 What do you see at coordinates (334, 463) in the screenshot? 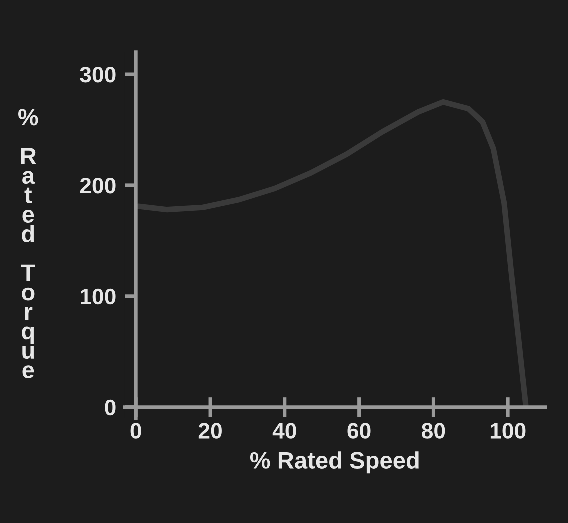
I see `x-axis-title: % Rated Speed` at bounding box center [334, 463].